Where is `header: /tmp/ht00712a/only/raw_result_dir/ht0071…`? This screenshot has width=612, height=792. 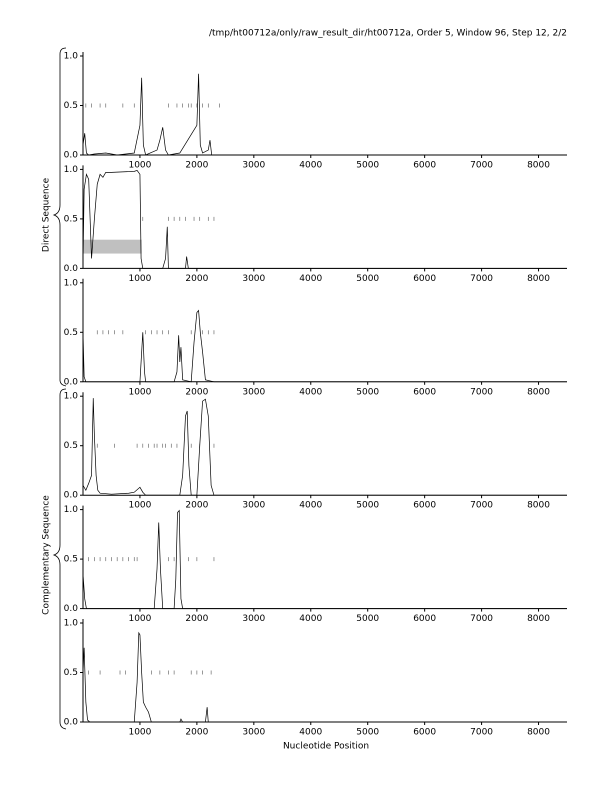 header: /tmp/ht00712a/only/raw_result_dir/ht0071… is located at coordinates (388, 34).